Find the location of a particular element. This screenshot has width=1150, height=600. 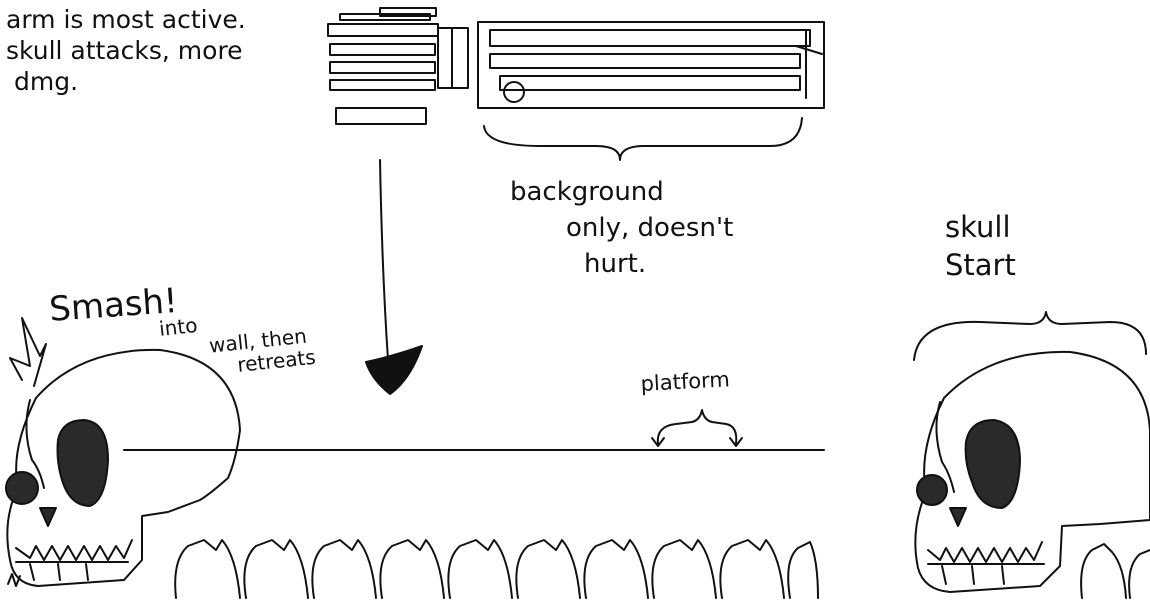

note-line: background is located at coordinates (587, 192).